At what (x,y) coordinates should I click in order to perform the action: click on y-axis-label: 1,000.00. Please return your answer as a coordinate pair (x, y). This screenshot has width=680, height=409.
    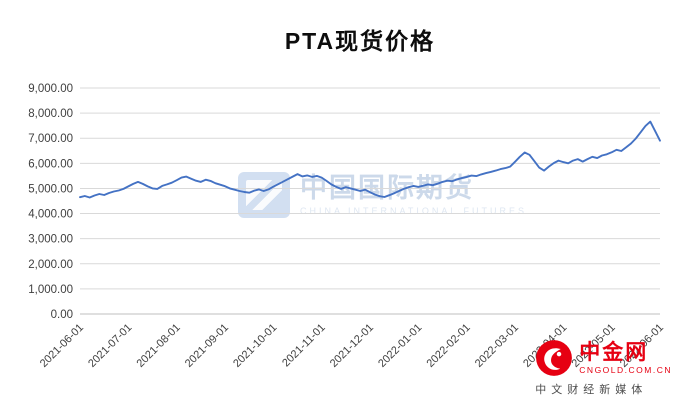
    Looking at the image, I should click on (50, 290).